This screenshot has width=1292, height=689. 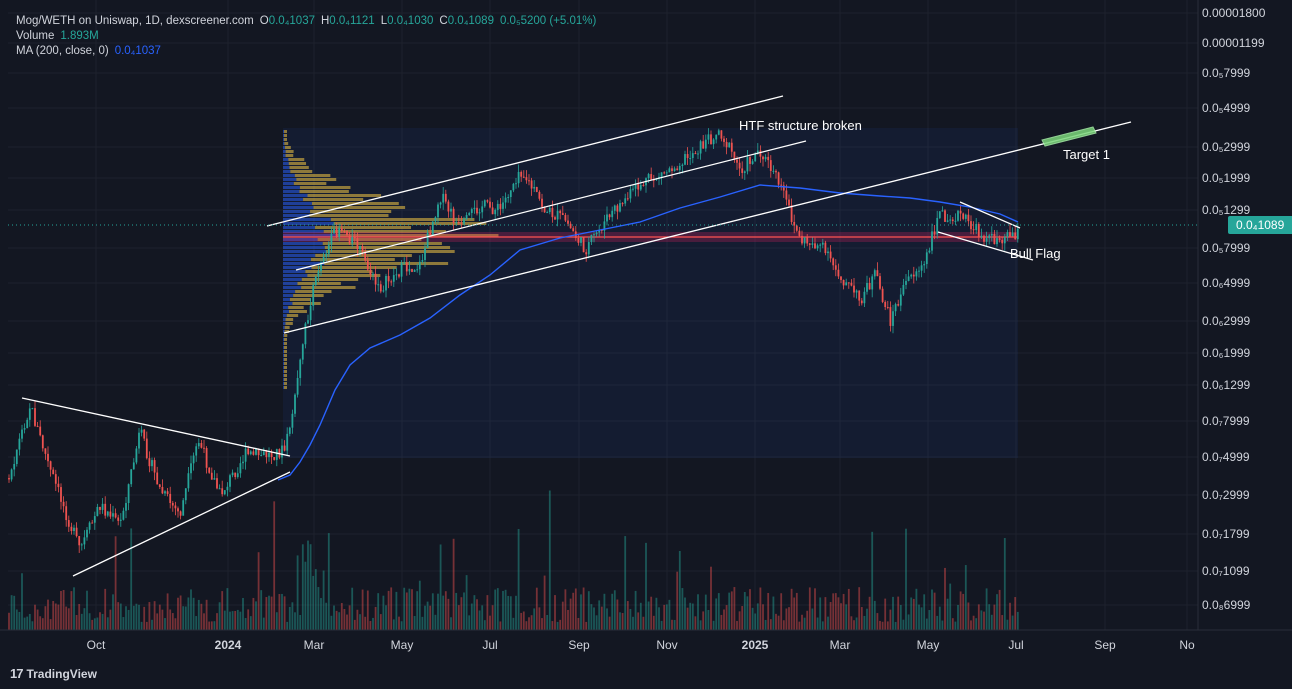 I want to click on y-tick-label: 0.0₇2999, so click(x=1226, y=495).